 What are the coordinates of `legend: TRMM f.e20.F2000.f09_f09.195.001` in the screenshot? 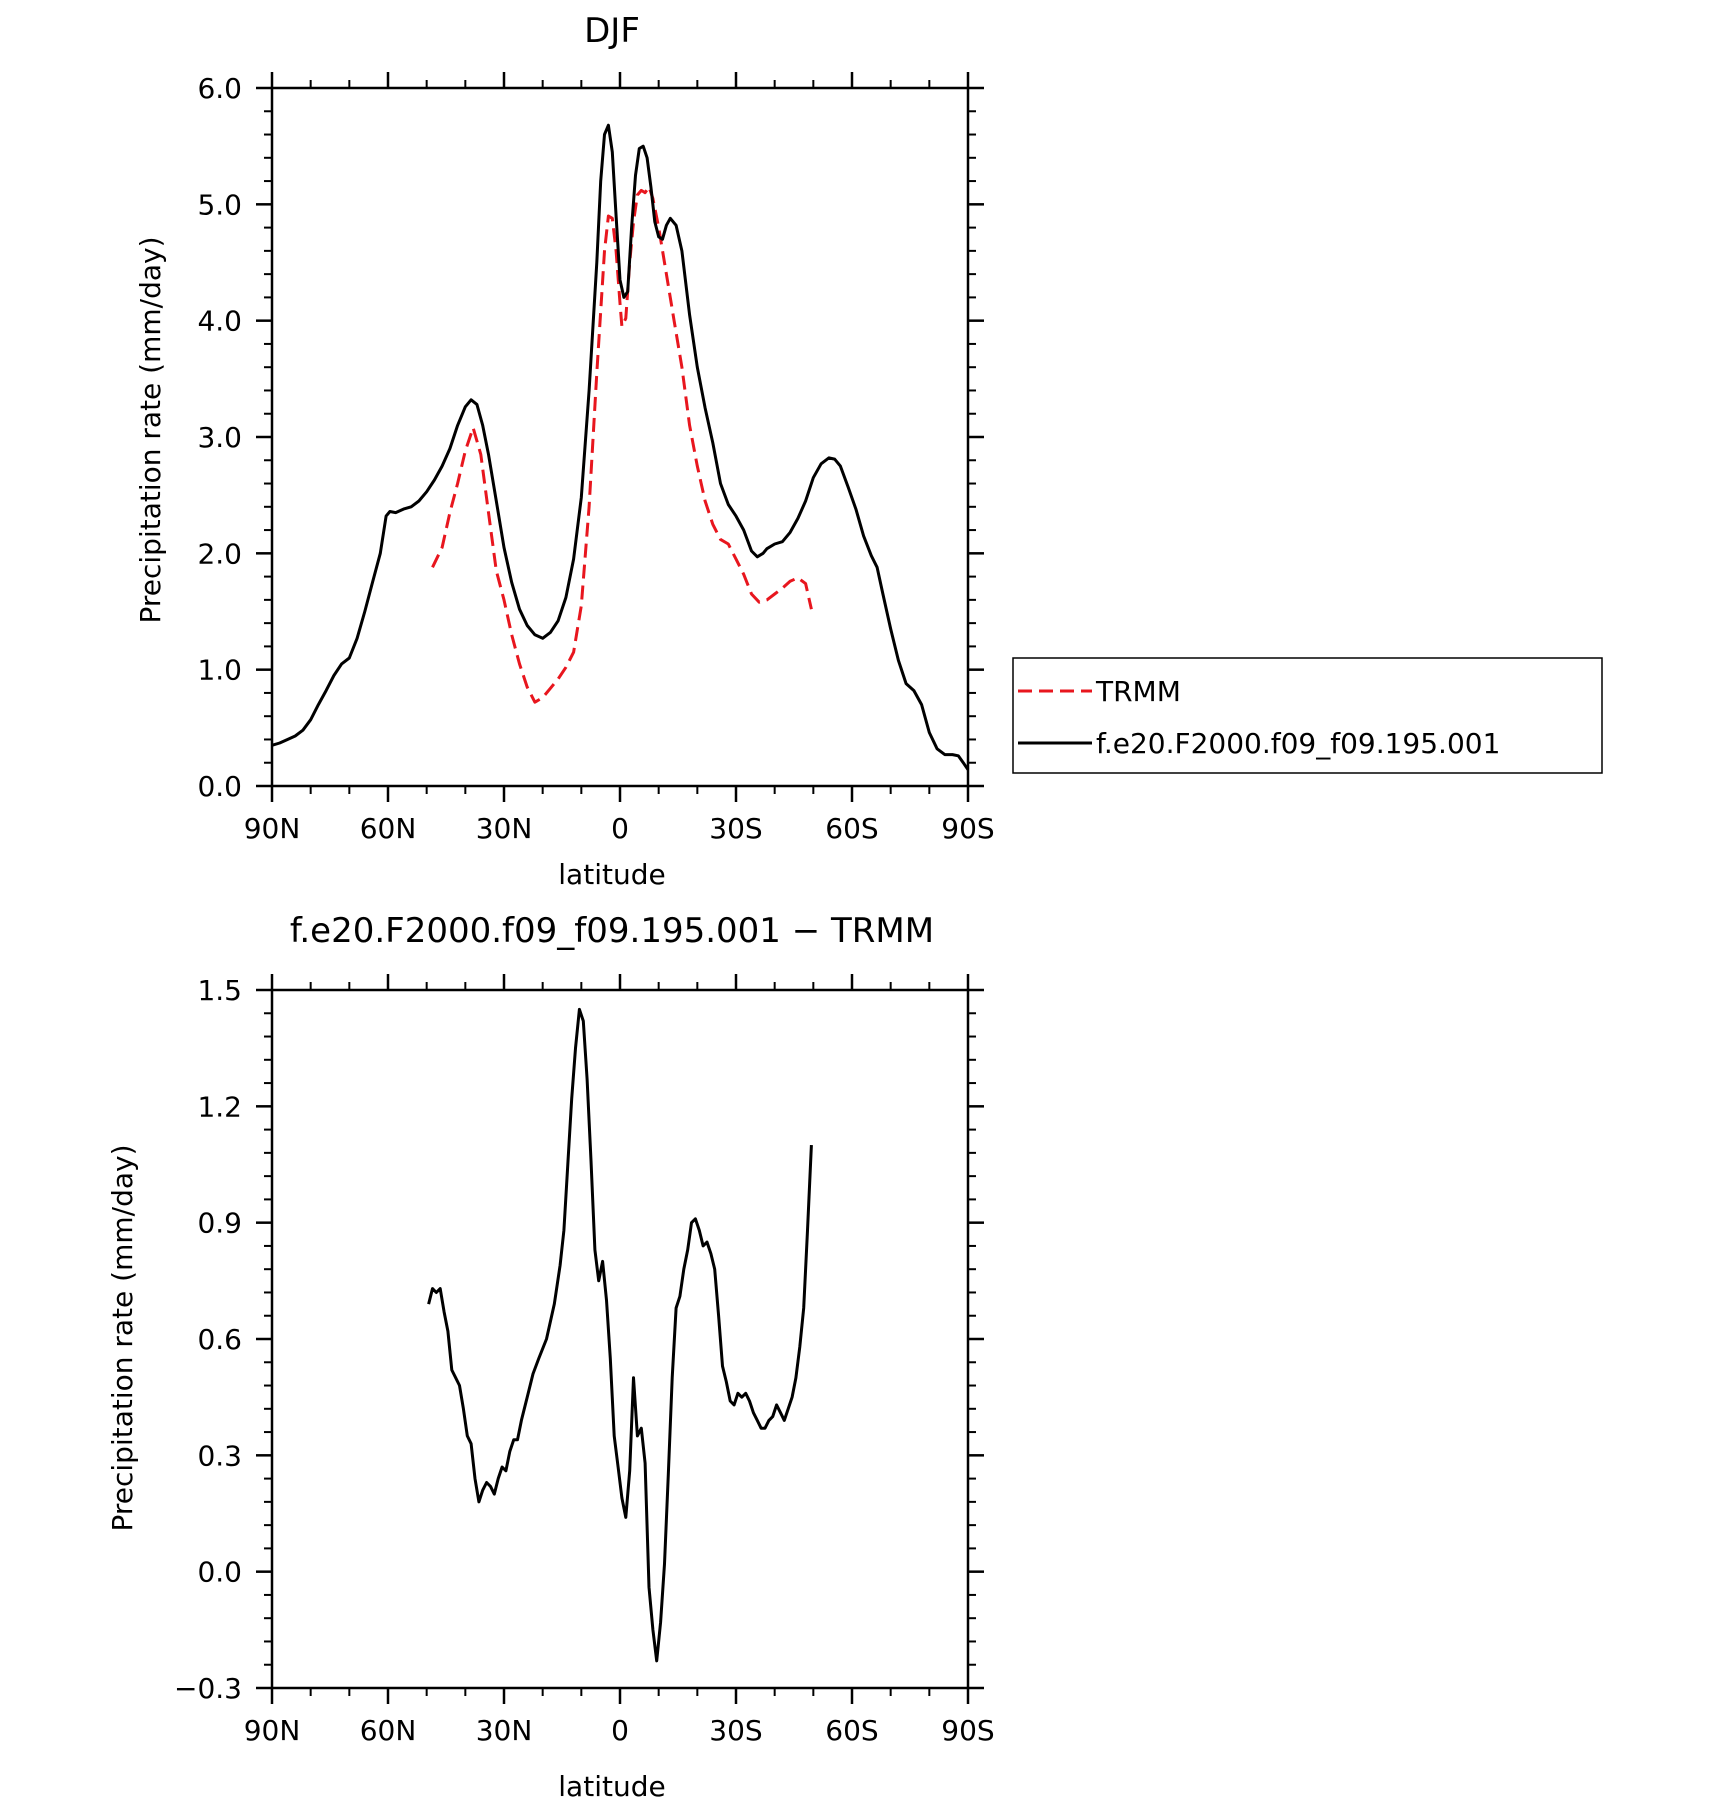 It's located at (1307, 715).